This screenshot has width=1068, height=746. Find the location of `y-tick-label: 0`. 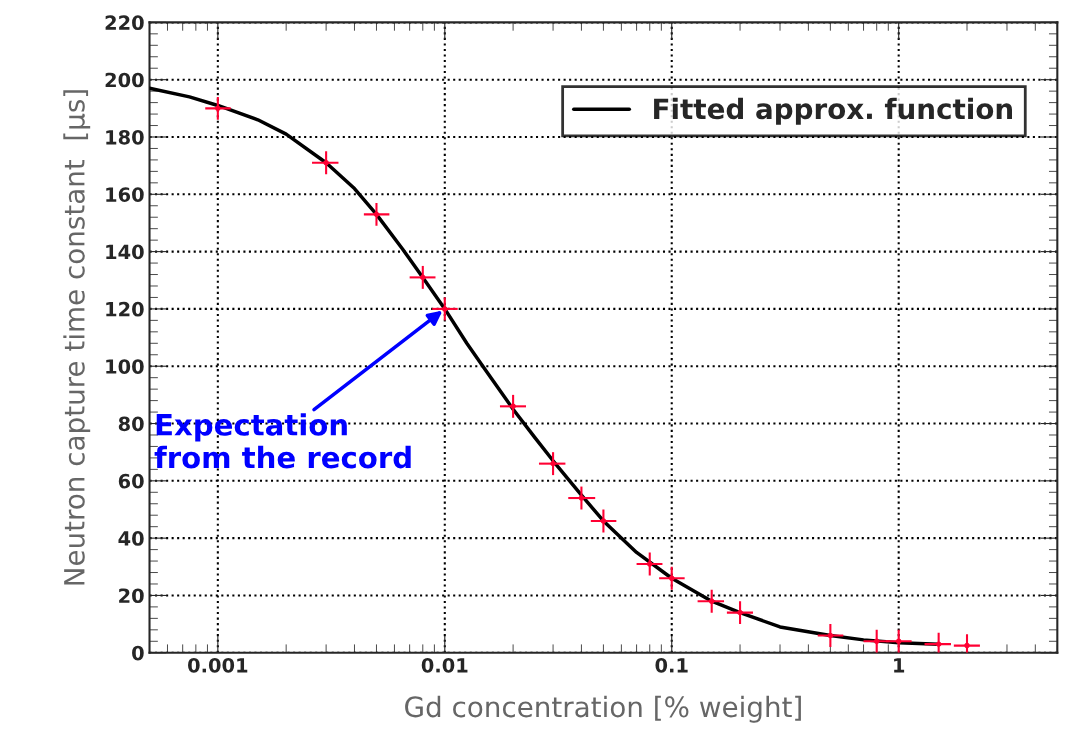

y-tick-label: 0 is located at coordinates (138, 653).